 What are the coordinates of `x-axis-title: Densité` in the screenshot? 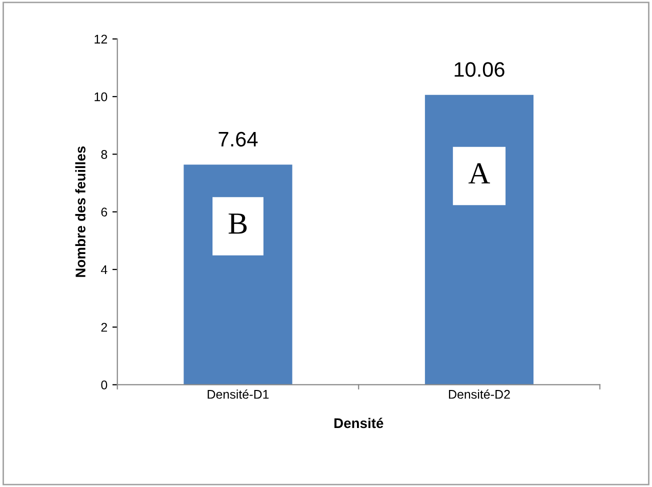 It's located at (359, 423).